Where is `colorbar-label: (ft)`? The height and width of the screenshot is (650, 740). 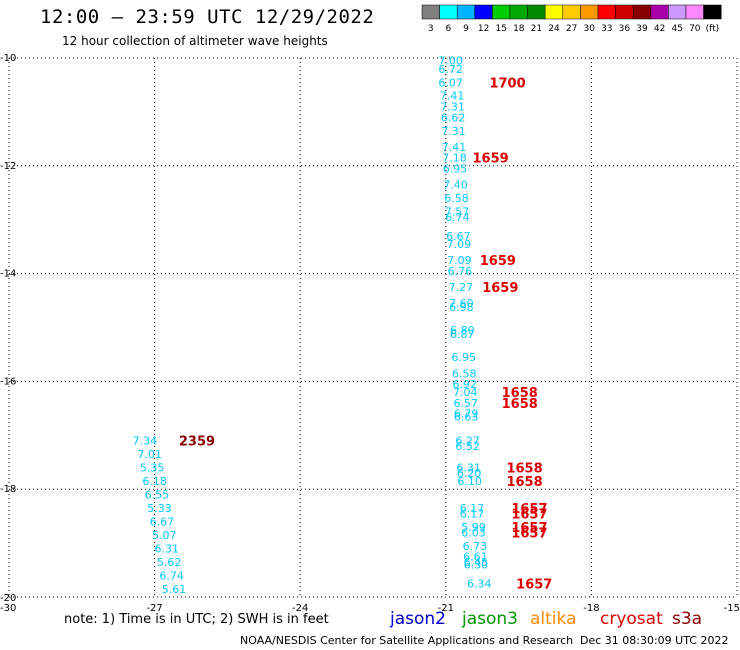 colorbar-label: (ft) is located at coordinates (713, 29).